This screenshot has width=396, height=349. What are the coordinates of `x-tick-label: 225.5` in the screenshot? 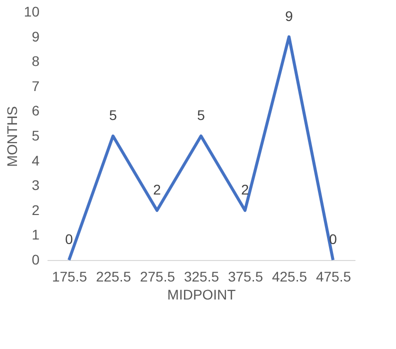 It's located at (114, 276).